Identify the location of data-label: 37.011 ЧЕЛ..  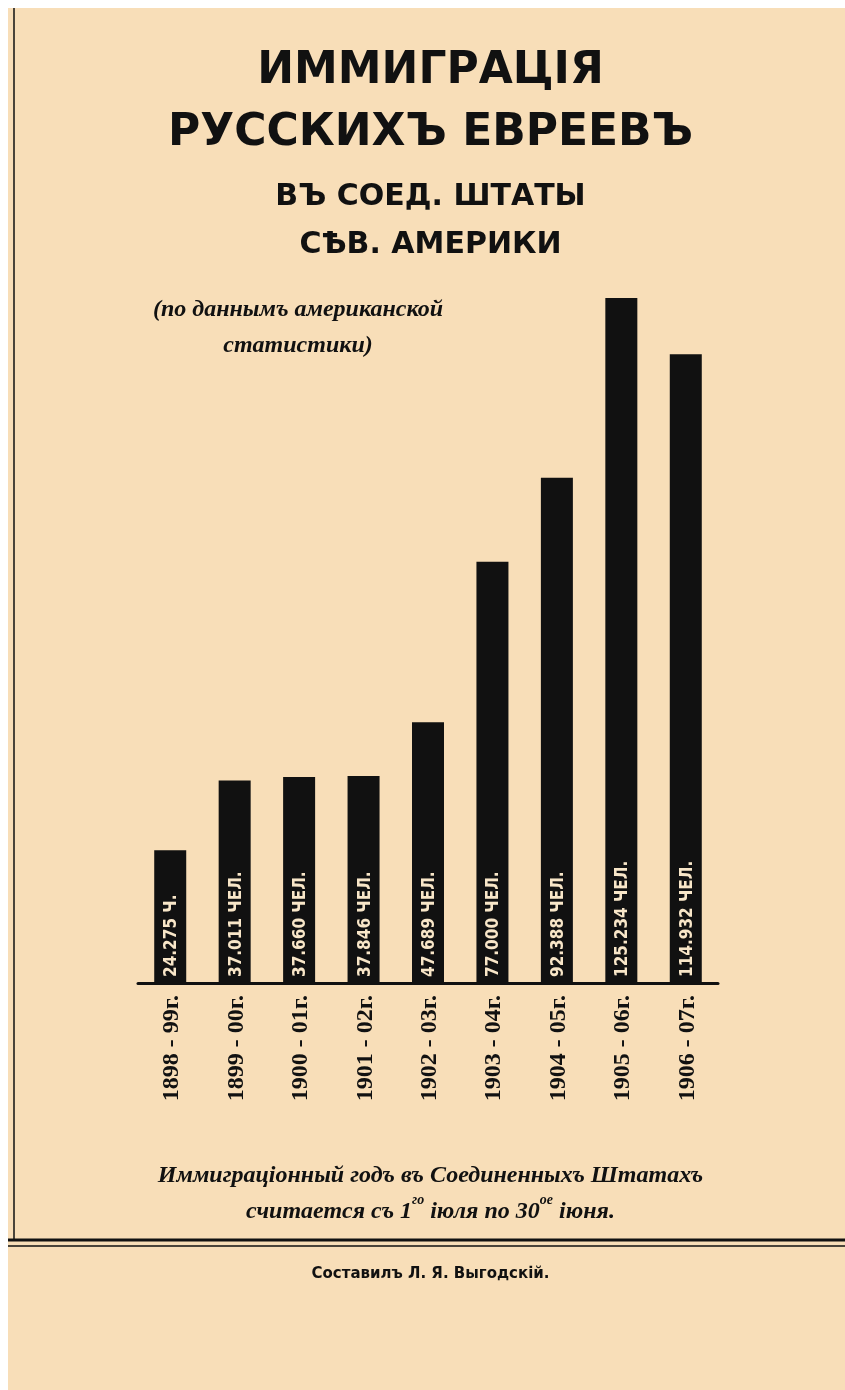
(234, 924).